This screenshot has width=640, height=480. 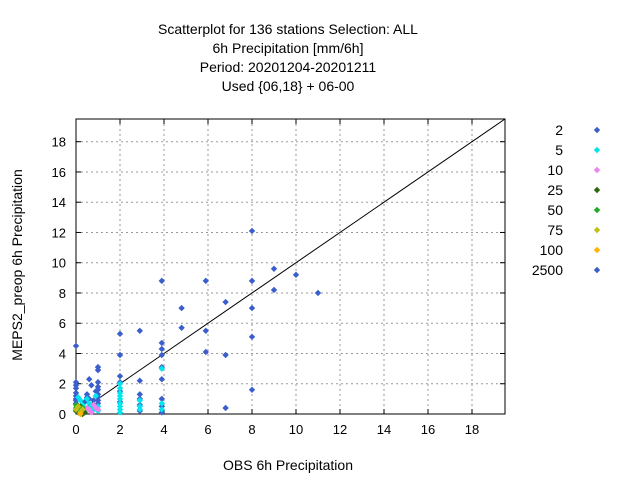 I want to click on x-tick-label: 4, so click(x=163, y=429).